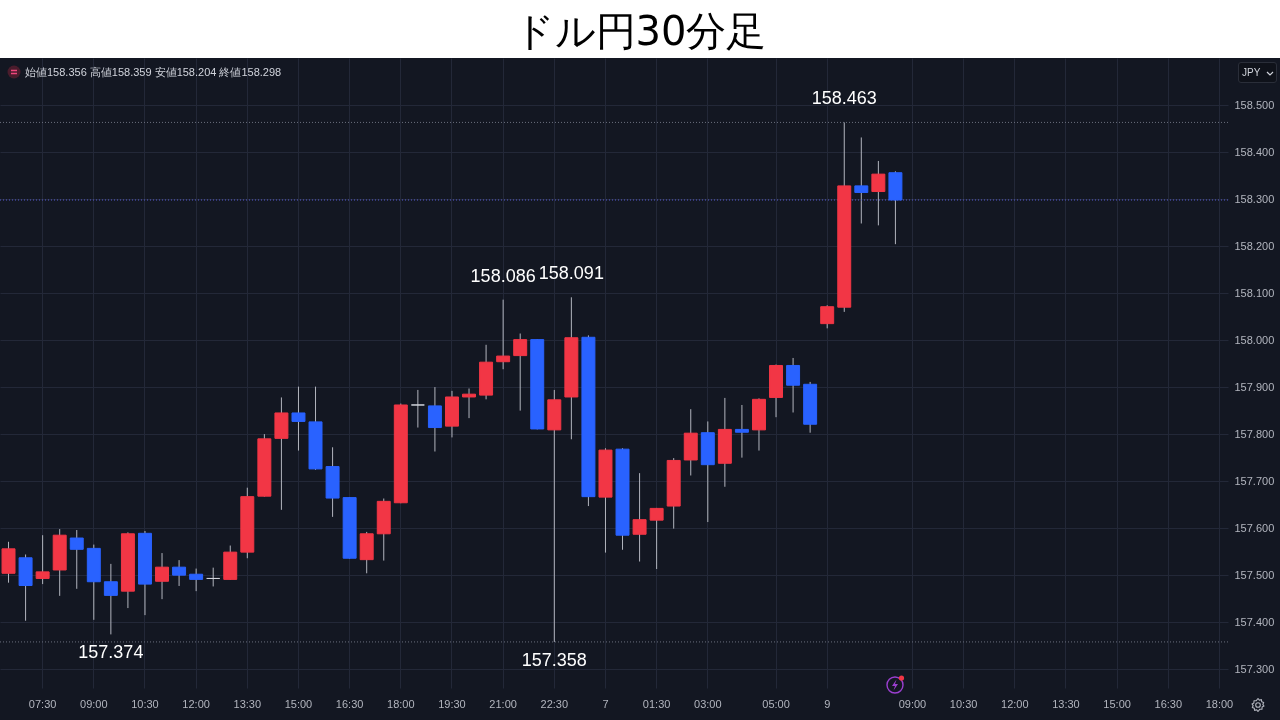 This screenshot has height=720, width=1280. Describe the element at coordinates (640, 29) in the screenshot. I see `chart-title: ドル円30分足` at that location.